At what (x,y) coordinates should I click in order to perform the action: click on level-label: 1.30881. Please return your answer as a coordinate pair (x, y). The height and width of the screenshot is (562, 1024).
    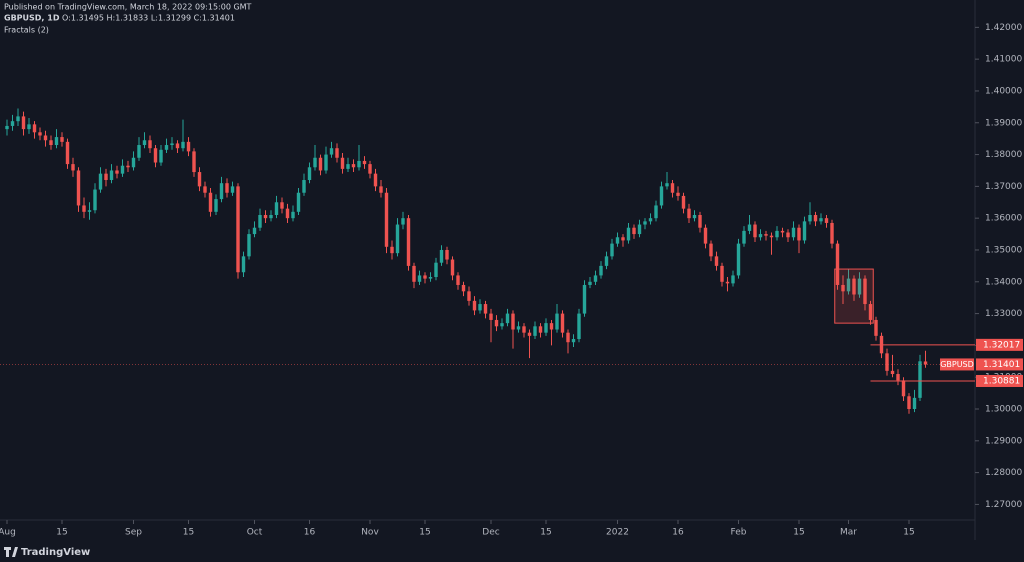
    Looking at the image, I should click on (1001, 381).